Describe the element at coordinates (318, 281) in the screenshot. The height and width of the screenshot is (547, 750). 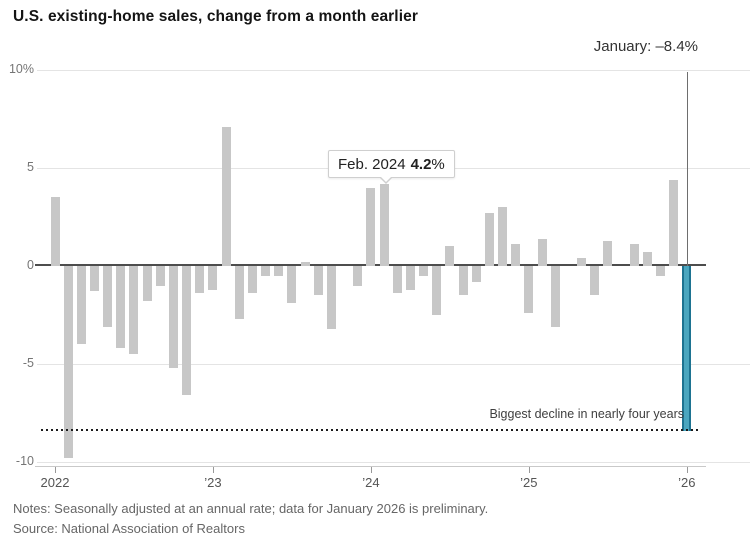
I see `bar-sep-2023` at that location.